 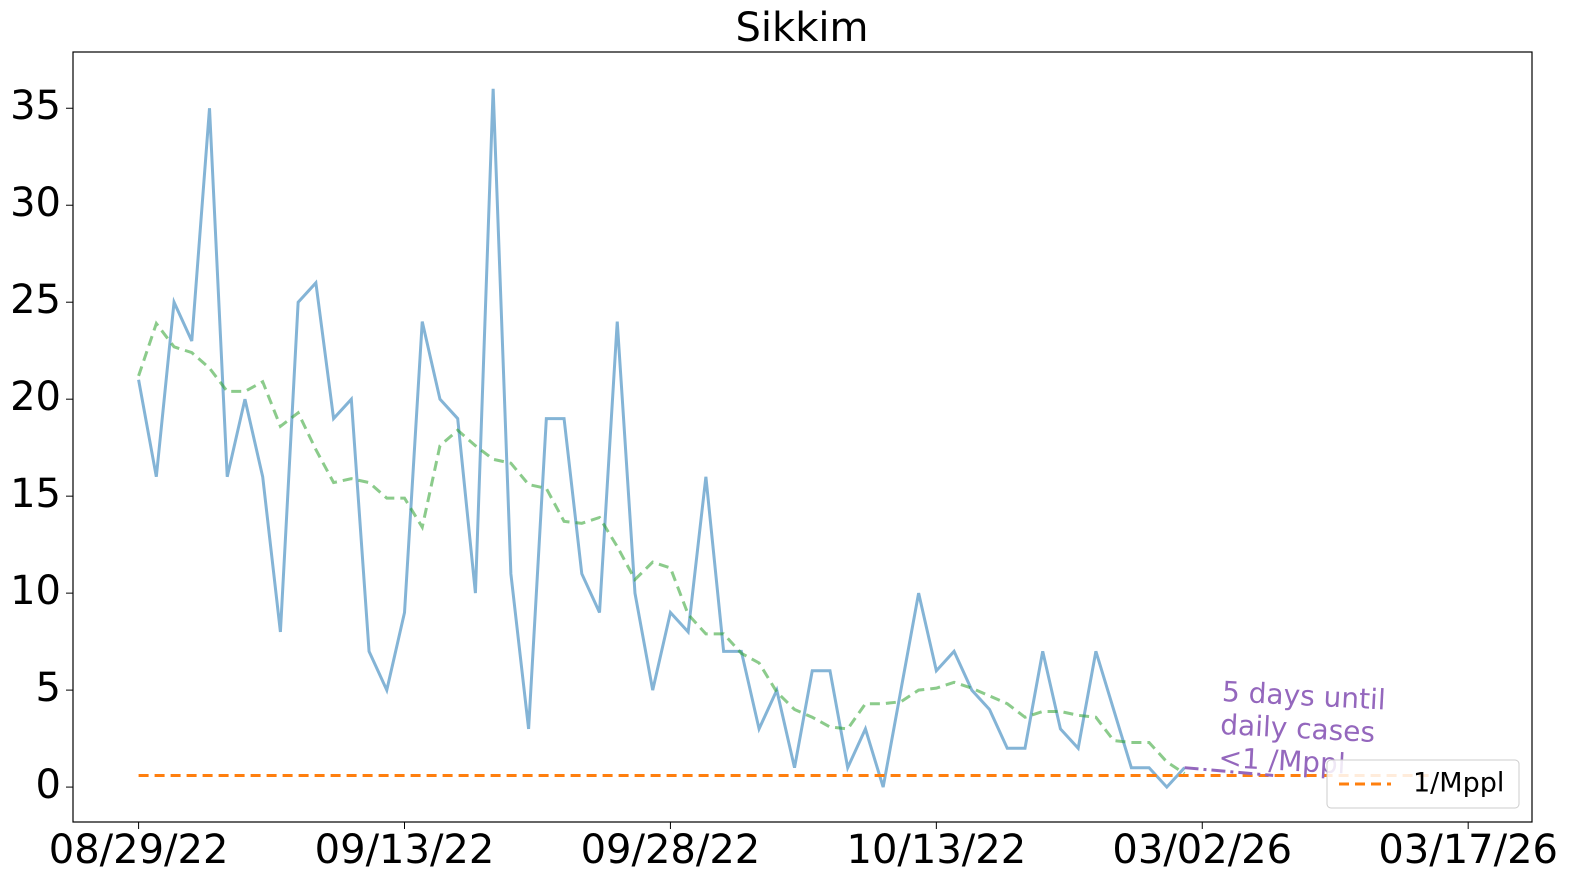 I want to click on annotation-text: daily cases, so click(x=1297, y=728).